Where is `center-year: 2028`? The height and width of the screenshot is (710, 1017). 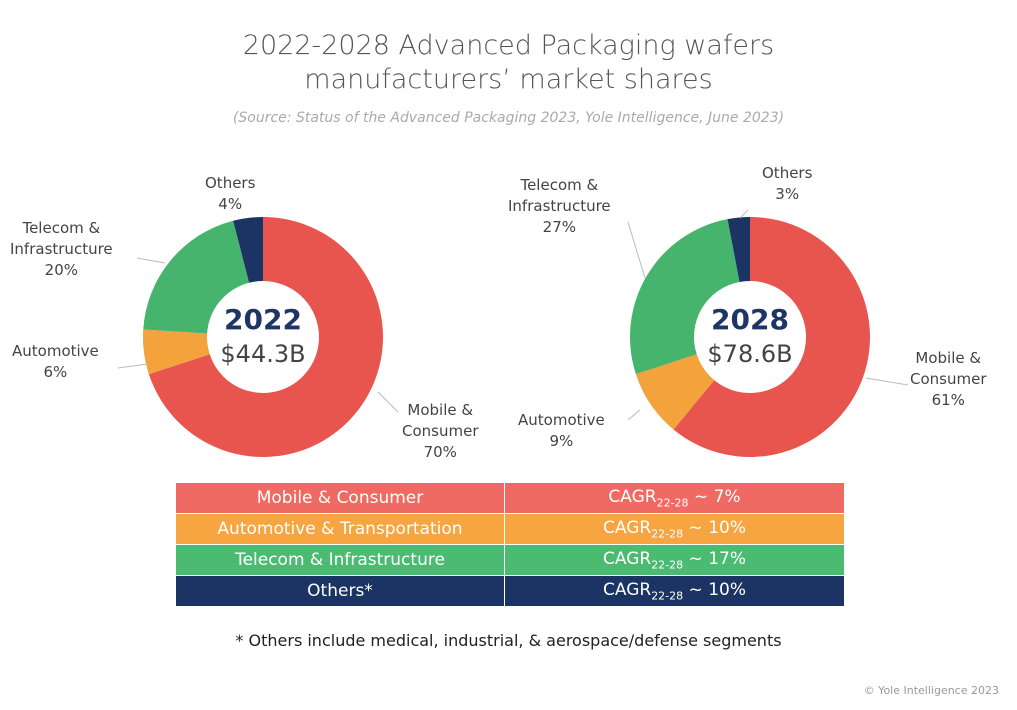 center-year: 2028 is located at coordinates (750, 319).